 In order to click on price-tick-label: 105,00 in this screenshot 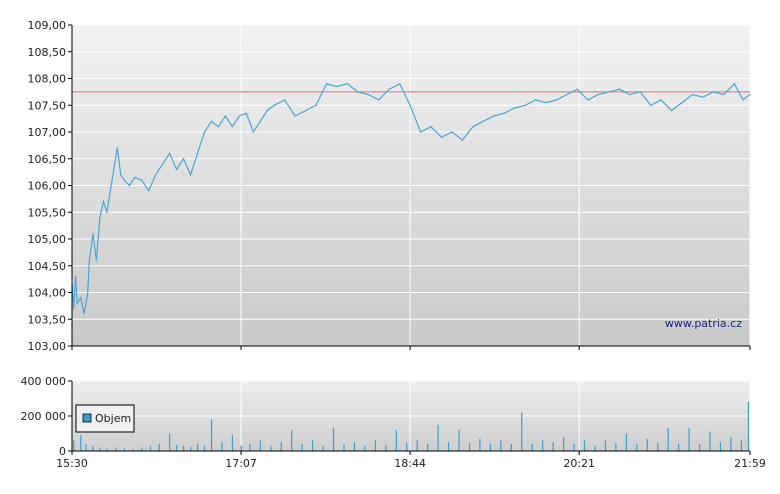, I will do `click(47, 239)`.